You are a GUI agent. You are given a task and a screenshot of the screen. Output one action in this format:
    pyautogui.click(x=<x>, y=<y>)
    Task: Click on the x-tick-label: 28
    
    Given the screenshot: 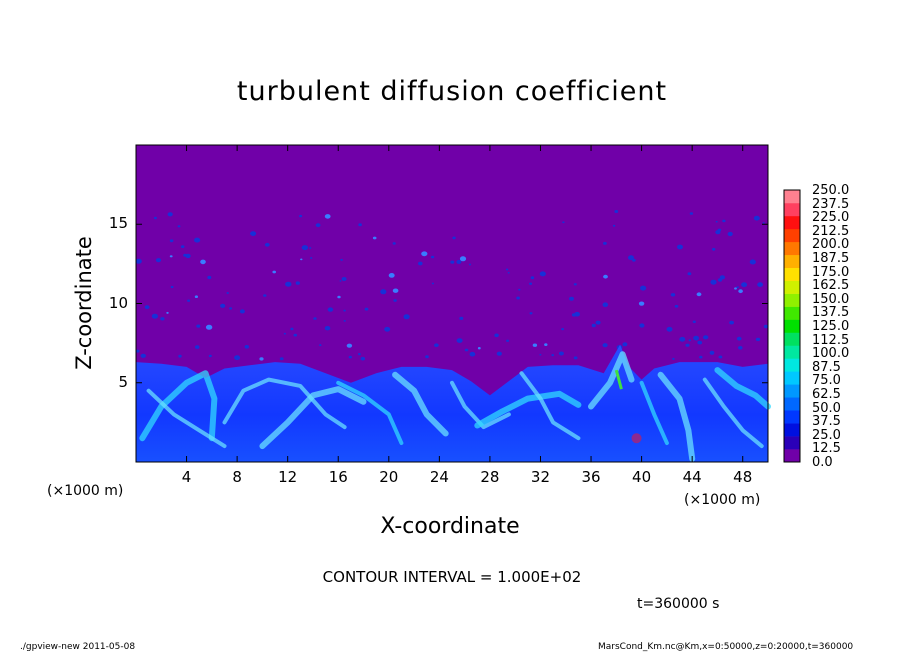 What is the action you would take?
    pyautogui.click(x=490, y=477)
    